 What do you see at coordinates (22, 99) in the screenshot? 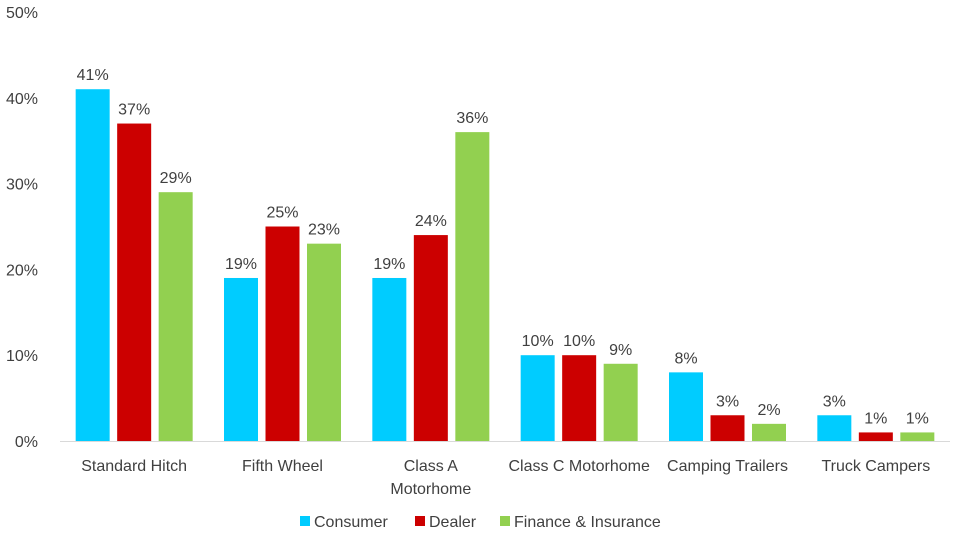
I see `y-tick-label: 40%` at bounding box center [22, 99].